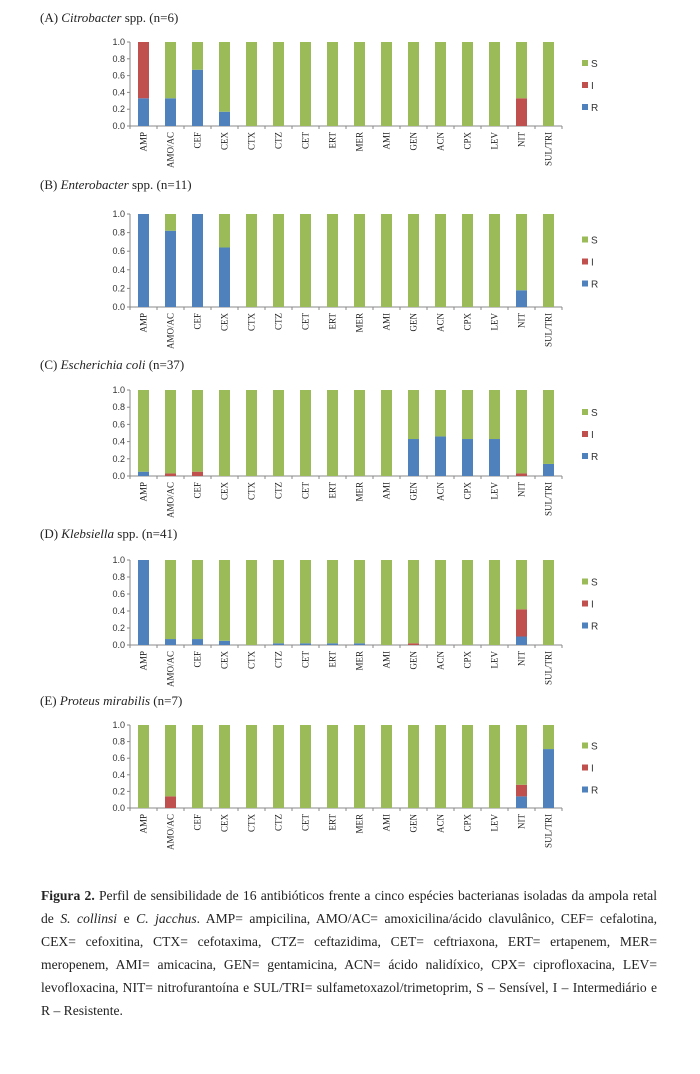 The height and width of the screenshot is (1074, 700). What do you see at coordinates (585, 625) in the screenshot?
I see `legend-swatch-r` at bounding box center [585, 625].